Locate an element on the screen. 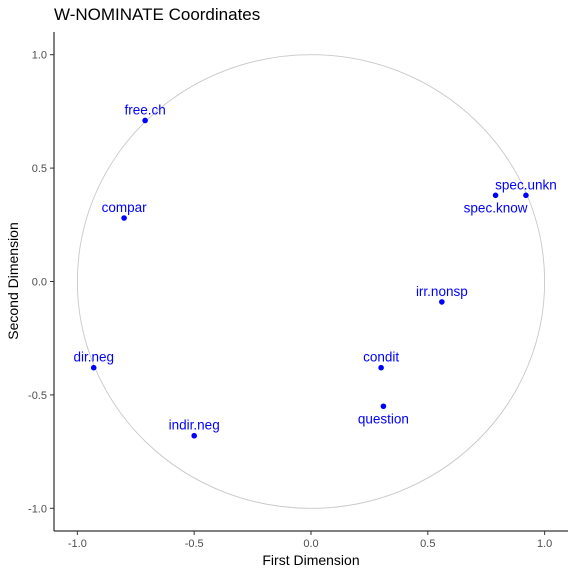 This screenshot has width=576, height=576. x-tick-label: 0.5 is located at coordinates (427, 544).